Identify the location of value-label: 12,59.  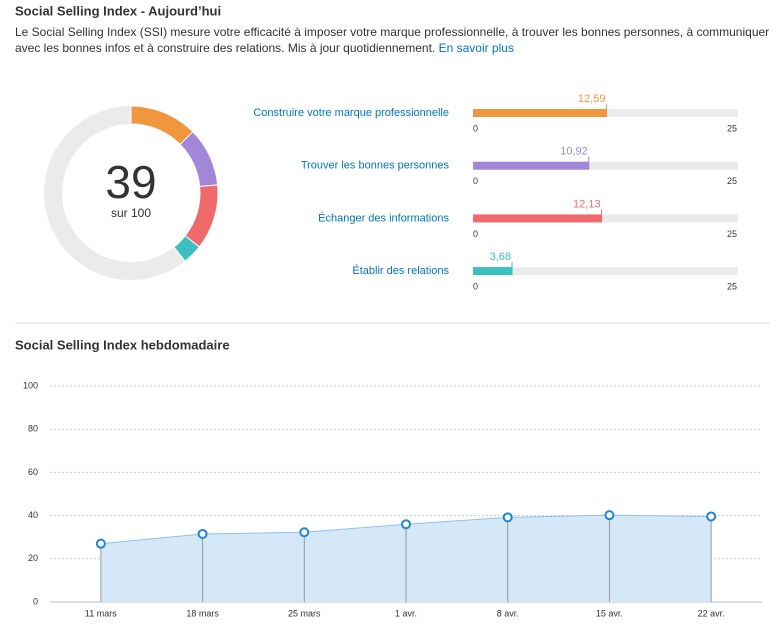
(592, 99).